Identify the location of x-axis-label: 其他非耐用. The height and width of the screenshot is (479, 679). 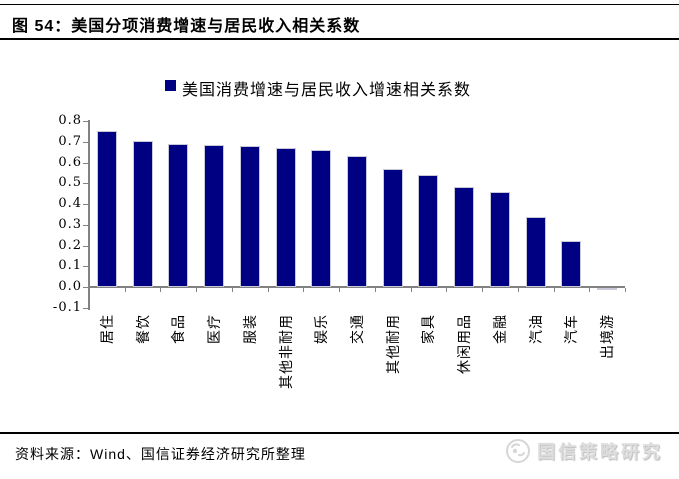
(286, 351).